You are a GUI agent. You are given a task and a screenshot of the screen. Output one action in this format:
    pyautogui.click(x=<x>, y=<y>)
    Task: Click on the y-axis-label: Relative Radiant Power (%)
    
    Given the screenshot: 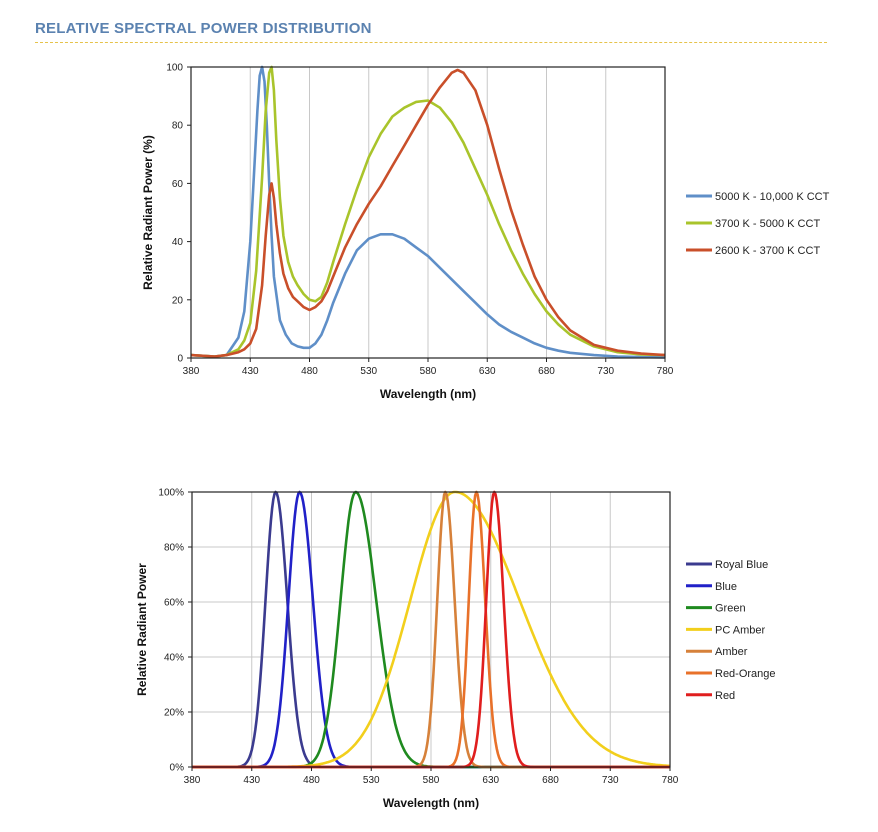 What is the action you would take?
    pyautogui.click(x=148, y=212)
    